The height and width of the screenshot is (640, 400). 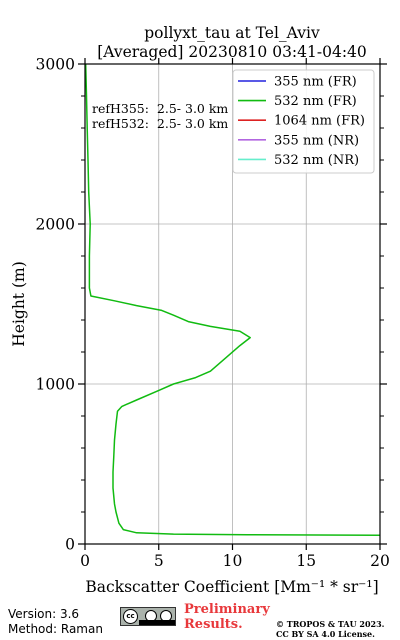 What do you see at coordinates (55, 385) in the screenshot?
I see `y-tick-label: 1000` at bounding box center [55, 385].